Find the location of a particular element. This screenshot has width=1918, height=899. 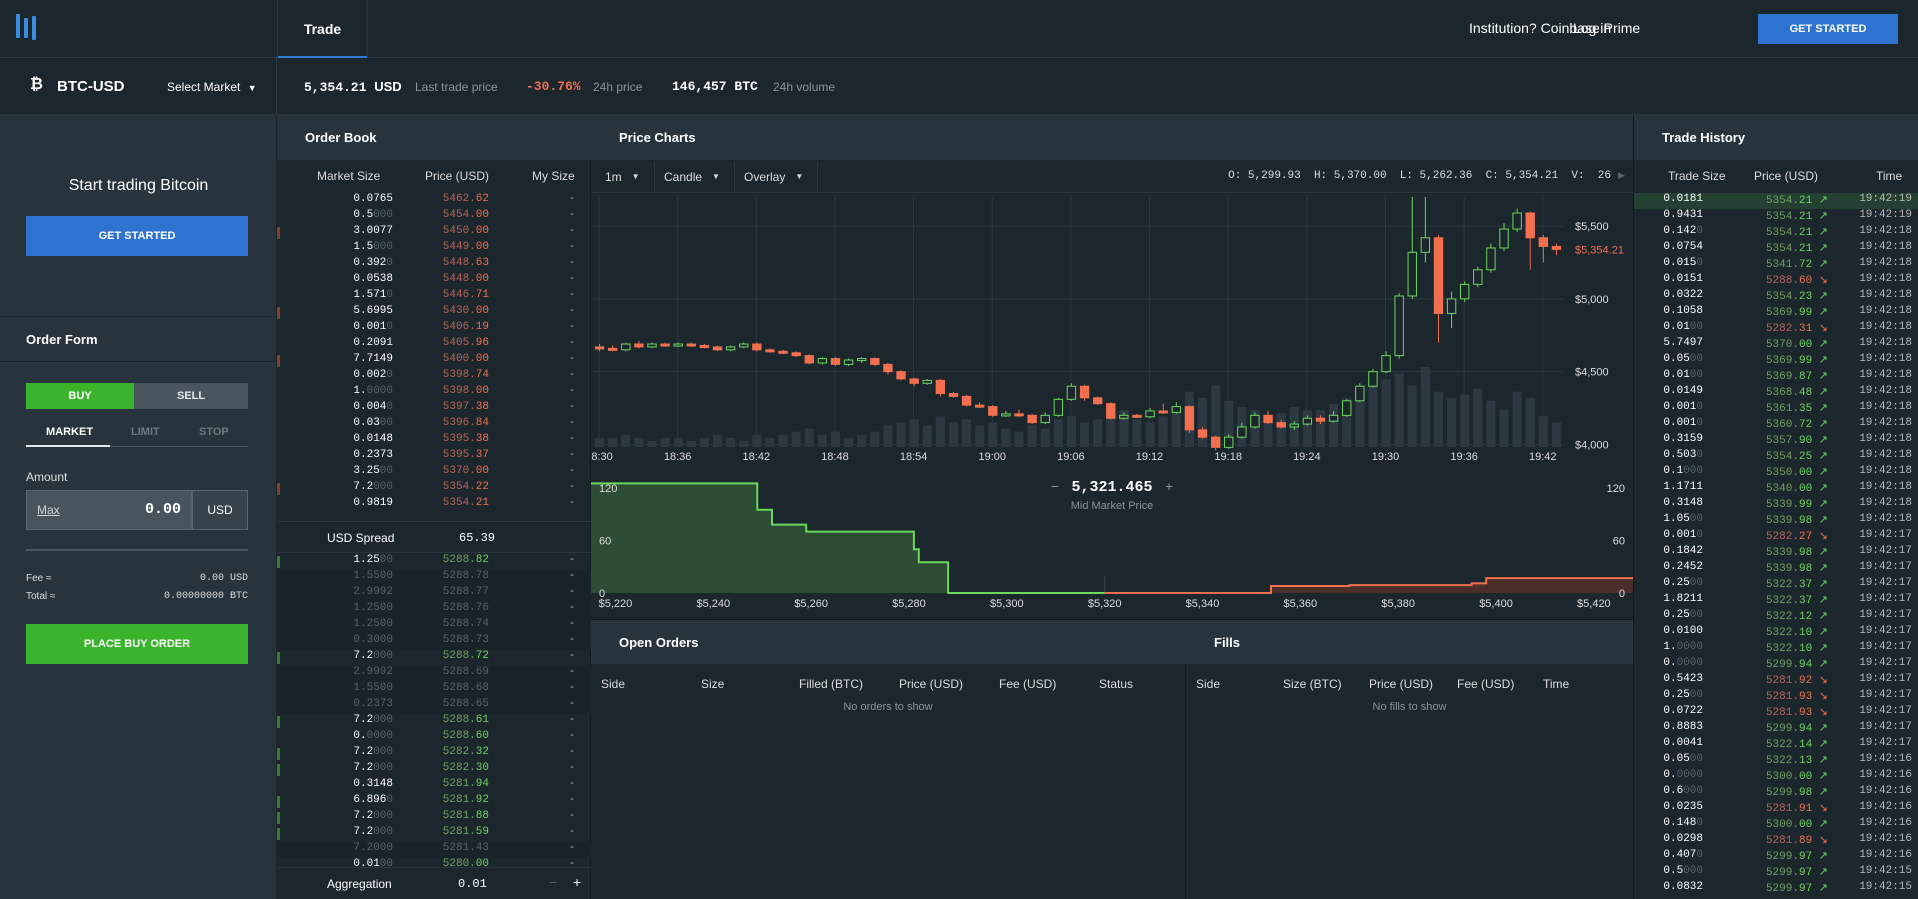

place-buy-order-button: PLACE BUY ORDER is located at coordinates (137, 644).